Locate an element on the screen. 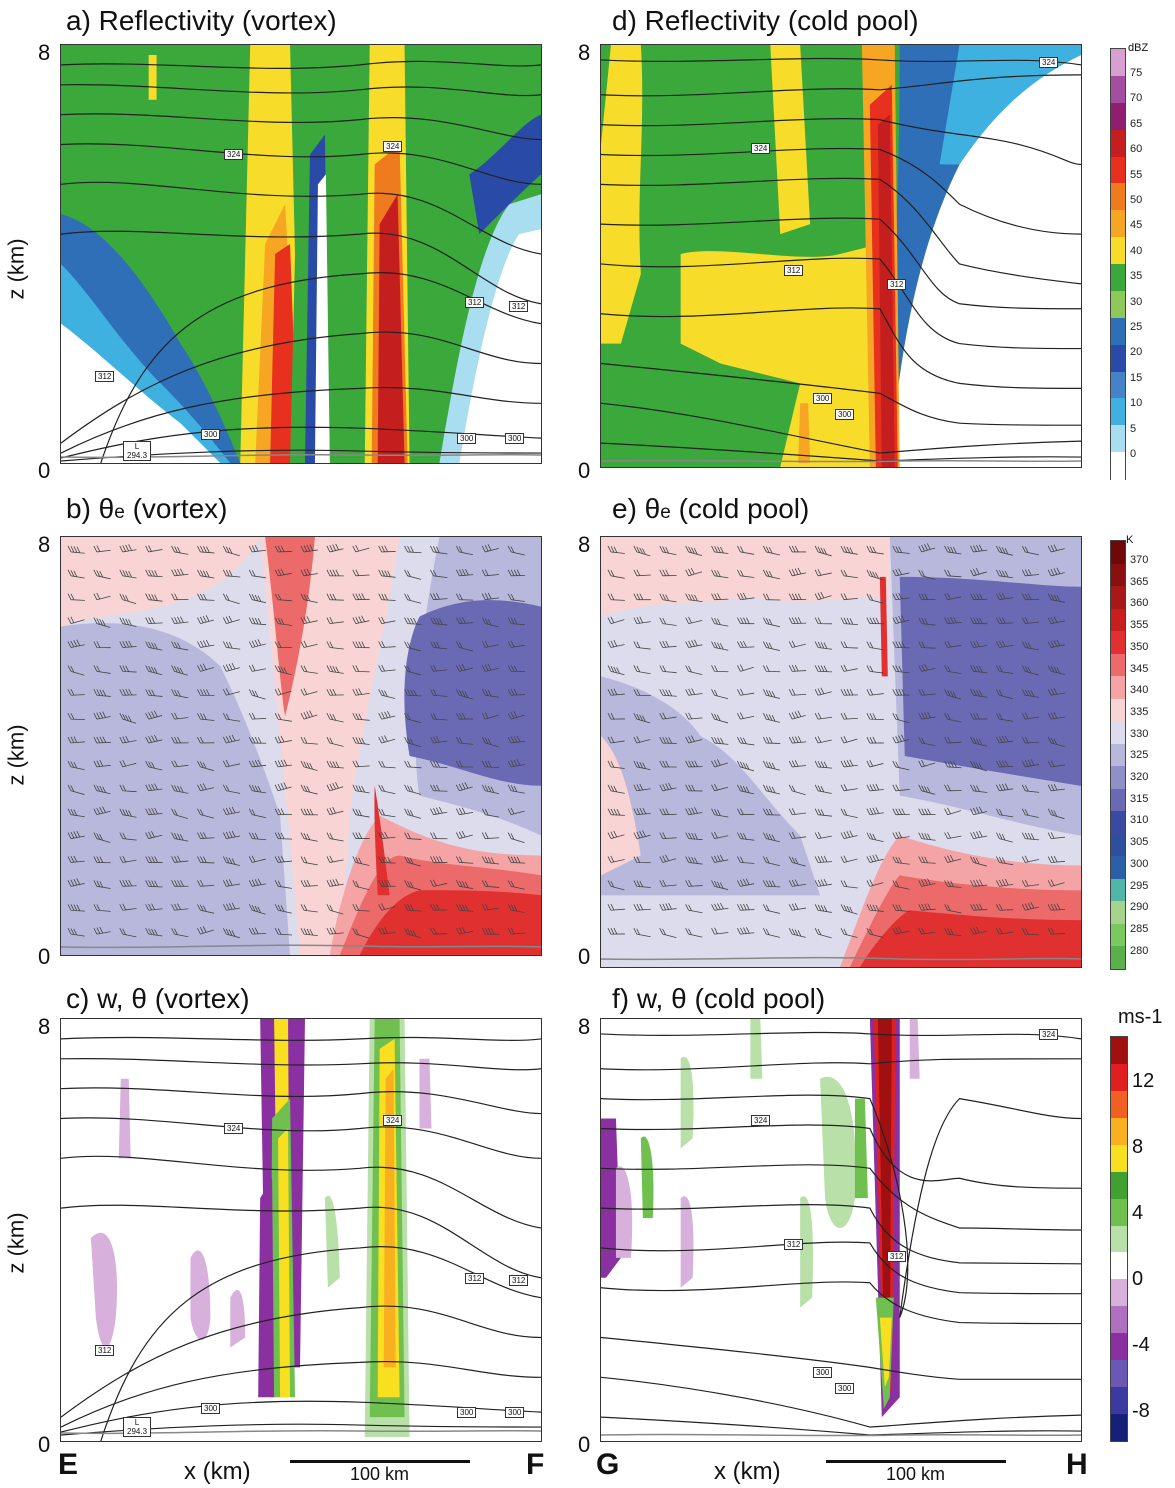 This screenshot has height=1488, width=1175. panel-b-plot is located at coordinates (301, 746).